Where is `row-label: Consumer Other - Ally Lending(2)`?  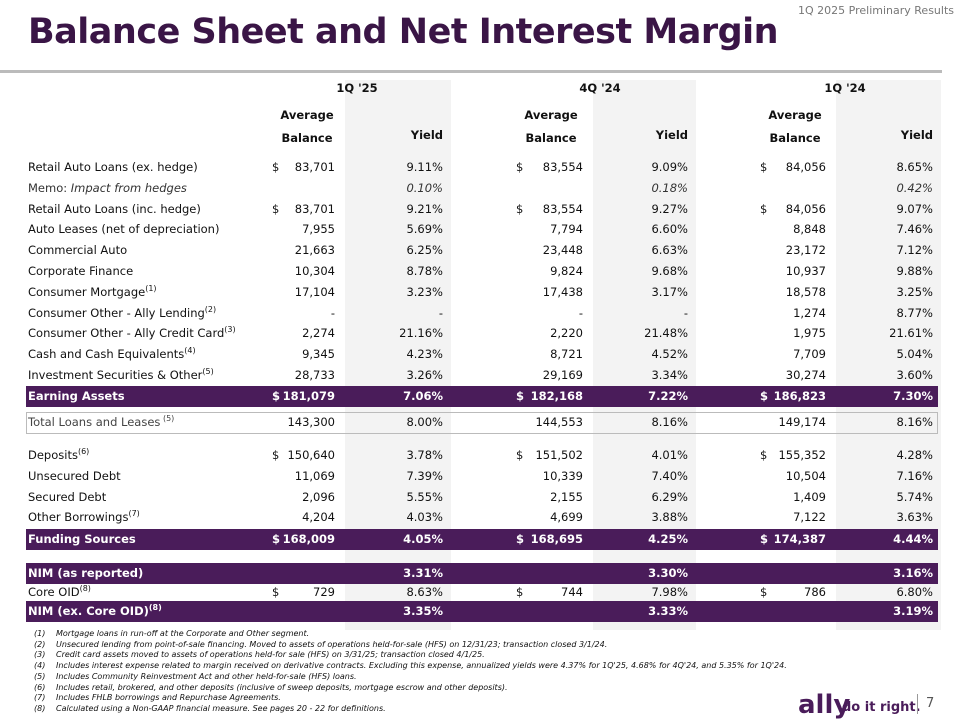 row-label: Consumer Other - Ally Lending(2) is located at coordinates (122, 312).